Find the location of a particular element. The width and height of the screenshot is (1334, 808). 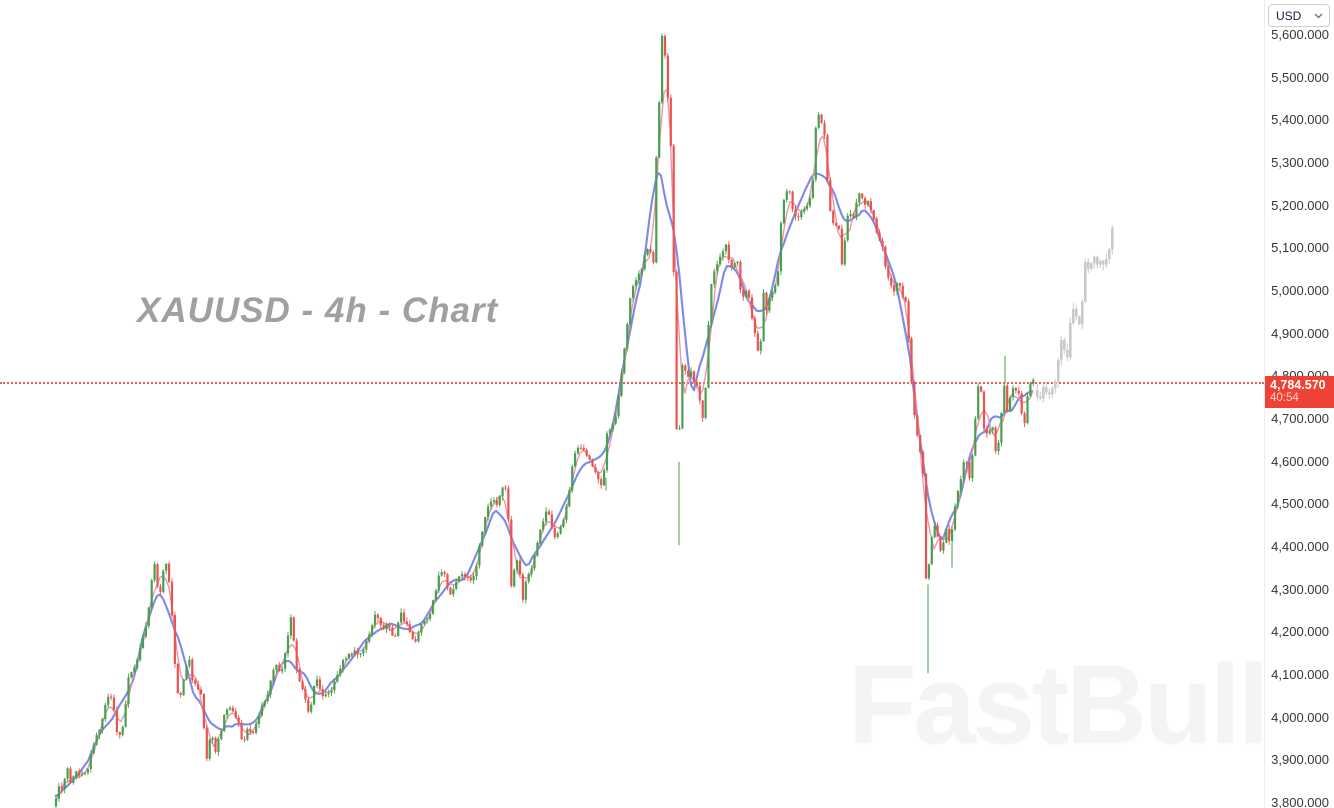

price-axis-tick: 5,600.000 is located at coordinates (1300, 34).